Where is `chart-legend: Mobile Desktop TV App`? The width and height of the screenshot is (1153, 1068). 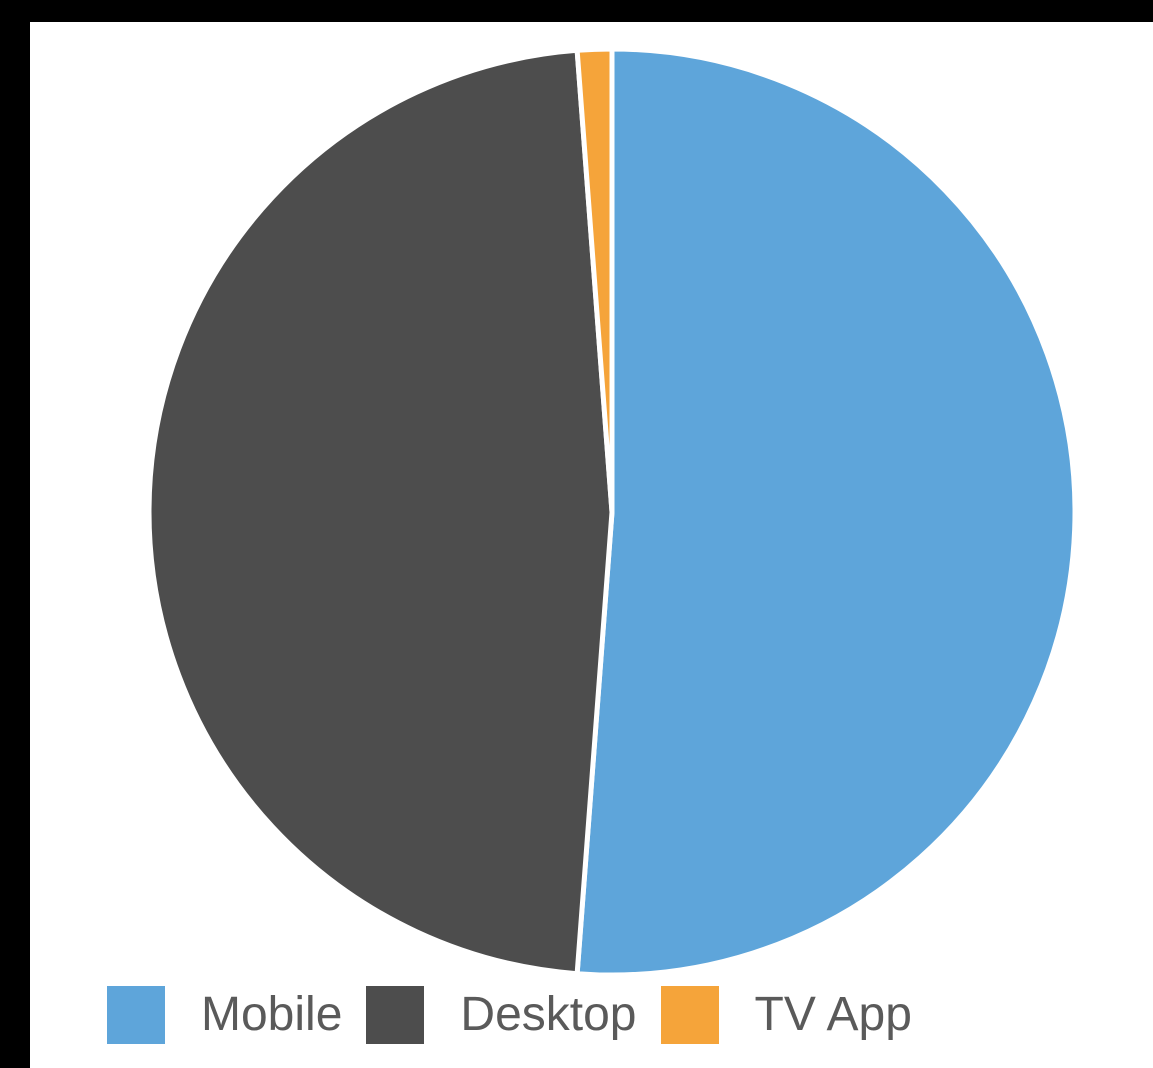 chart-legend: Mobile Desktop TV App is located at coordinates (521, 1015).